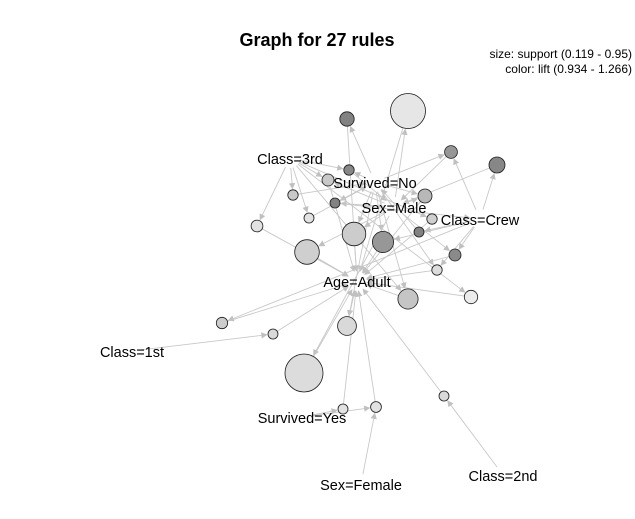 The height and width of the screenshot is (519, 635). I want to click on item-label-survived-no: Survived=No, so click(374, 184).